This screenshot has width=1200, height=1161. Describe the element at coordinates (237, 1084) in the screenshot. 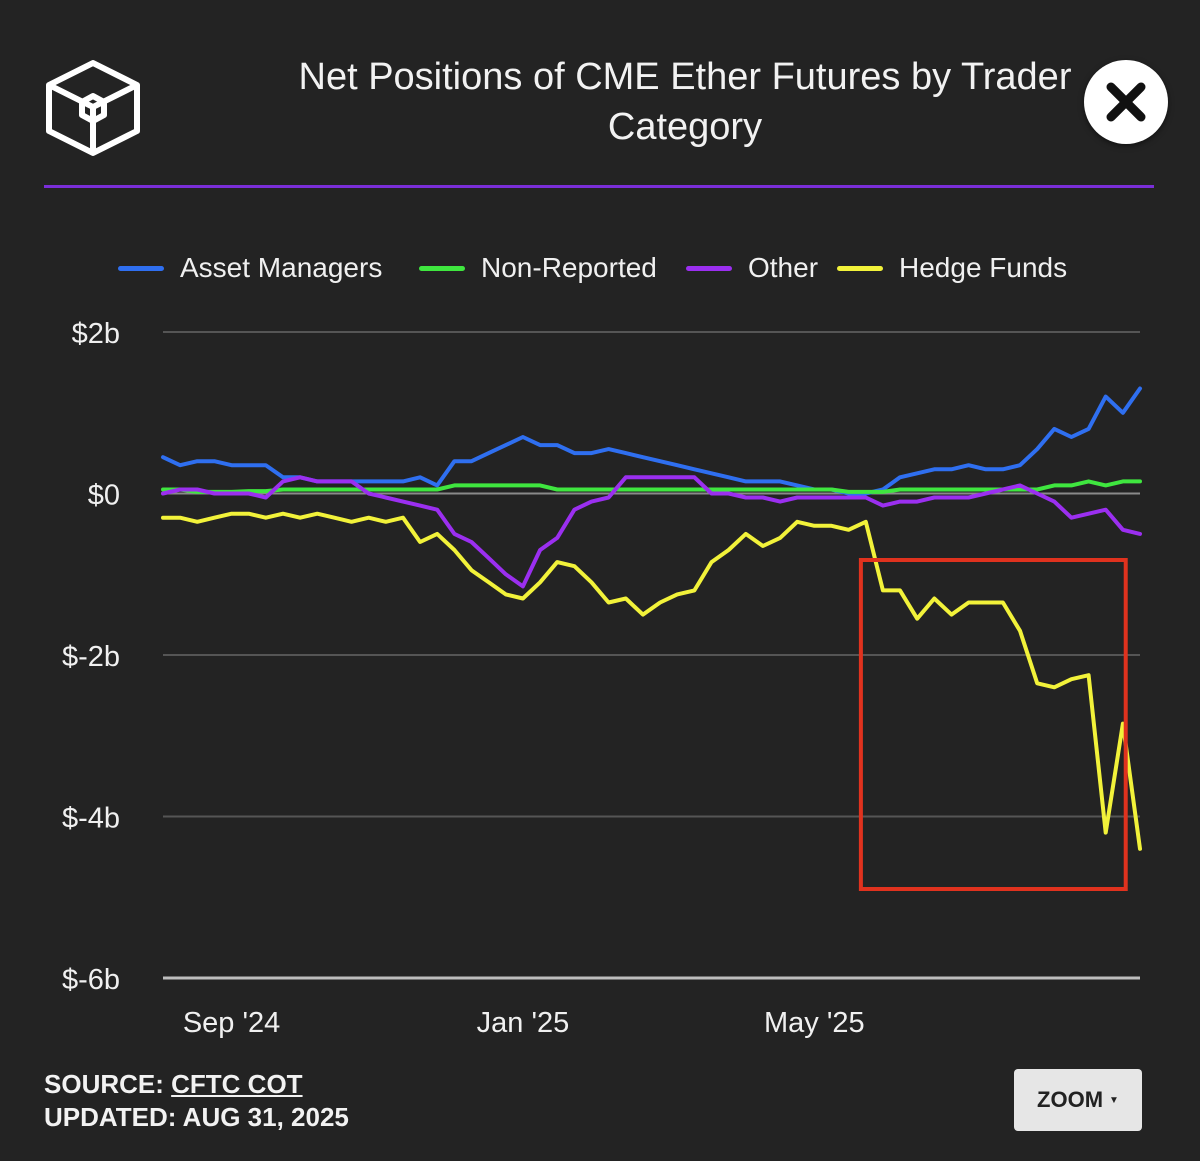

I see `source-link: CFTC COT` at that location.